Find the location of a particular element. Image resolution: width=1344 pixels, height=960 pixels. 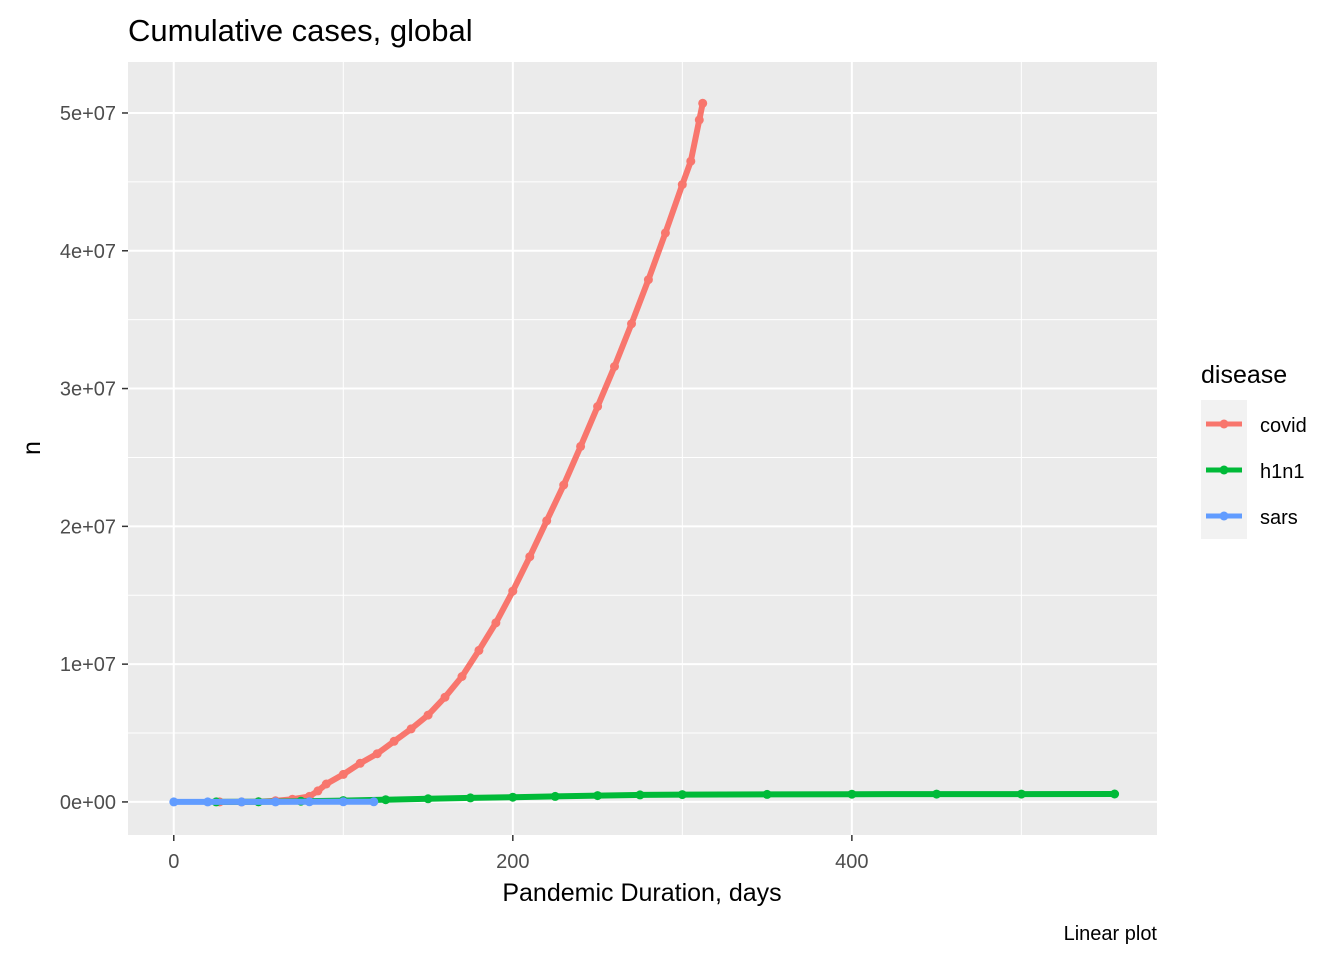

legend-title: disease is located at coordinates (1244, 375).